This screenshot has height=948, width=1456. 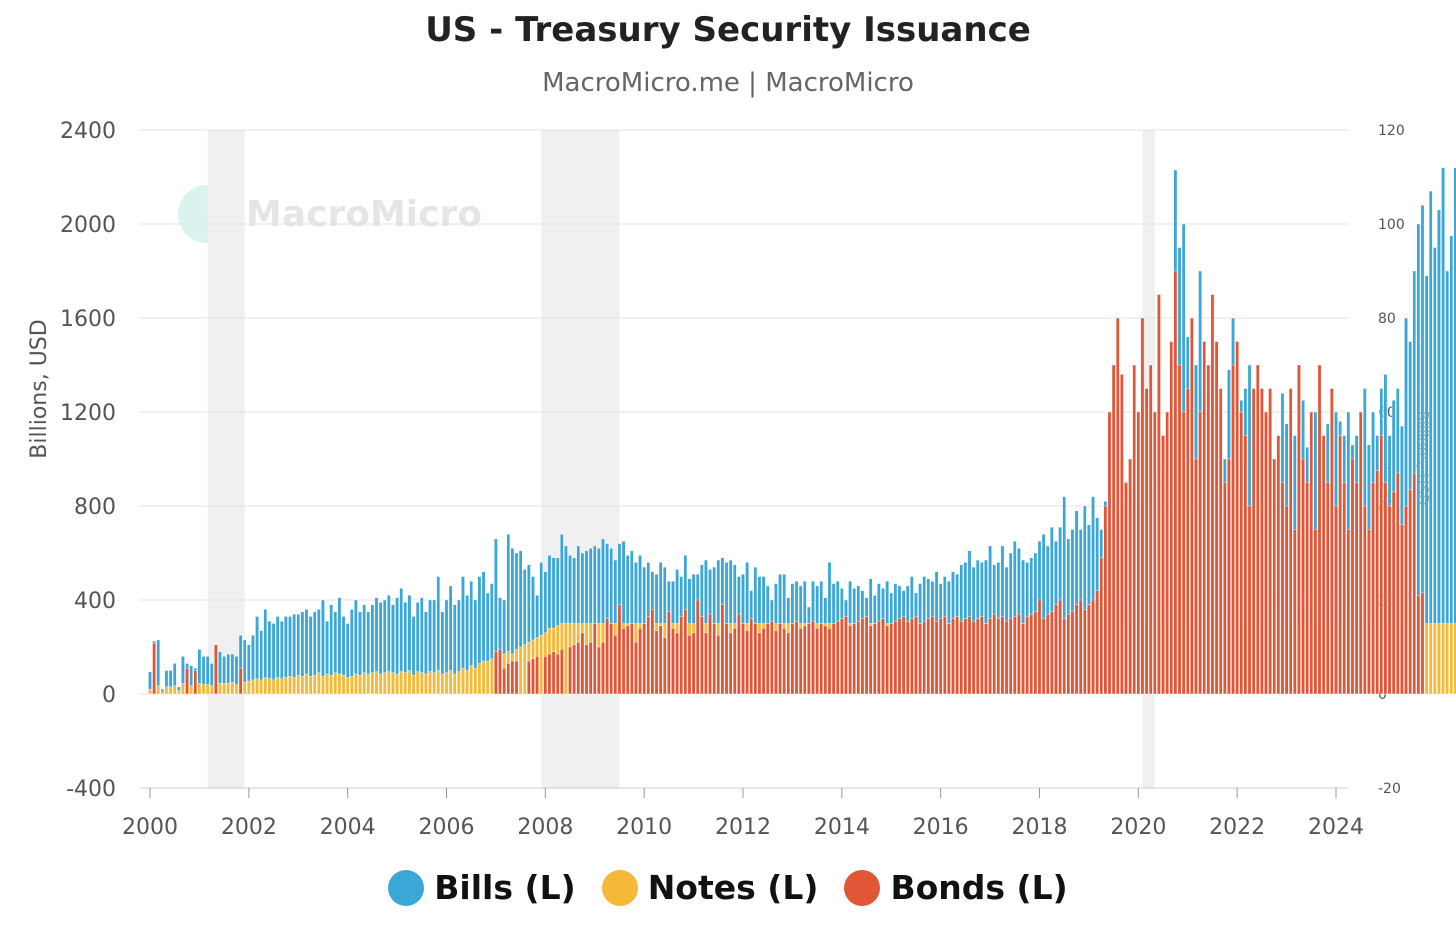 What do you see at coordinates (482, 887) in the screenshot?
I see `legend-item-bills-l: Bills (L)` at bounding box center [482, 887].